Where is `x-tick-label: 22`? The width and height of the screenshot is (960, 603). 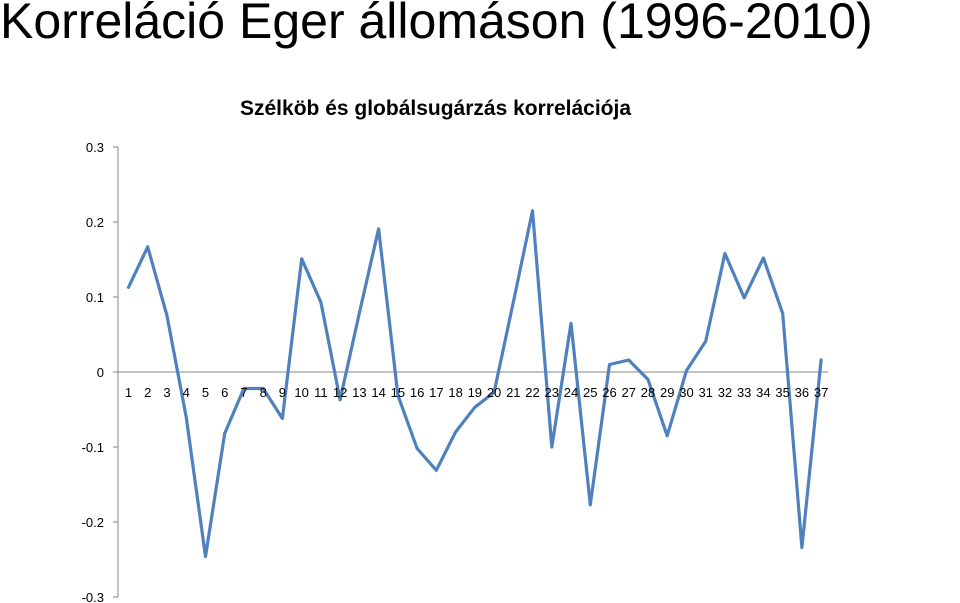 x-tick-label: 22 is located at coordinates (532, 392).